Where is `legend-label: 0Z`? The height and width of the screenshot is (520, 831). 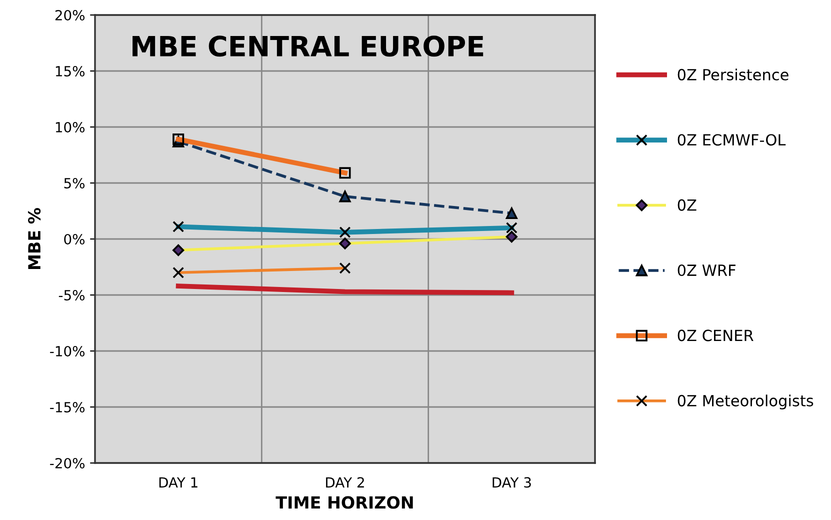 legend-label: 0Z is located at coordinates (687, 205).